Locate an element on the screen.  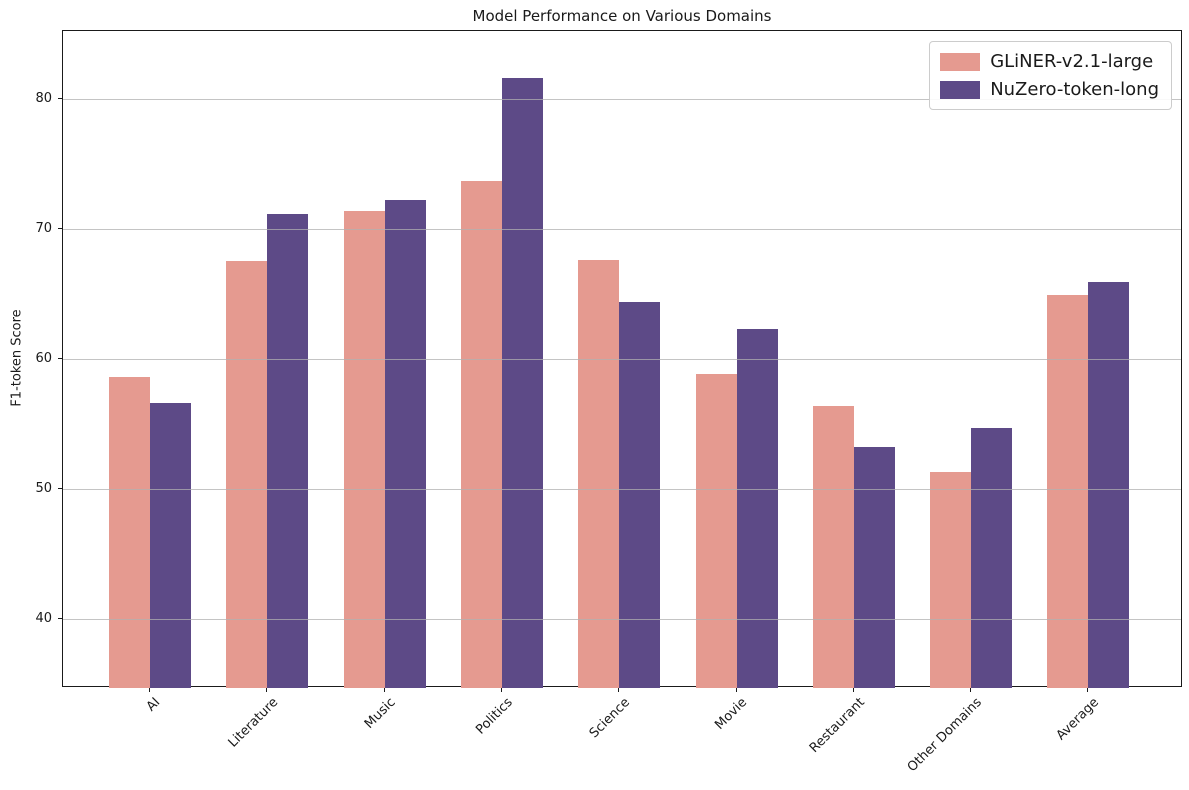
bar-series2-average is located at coordinates (1109, 485).